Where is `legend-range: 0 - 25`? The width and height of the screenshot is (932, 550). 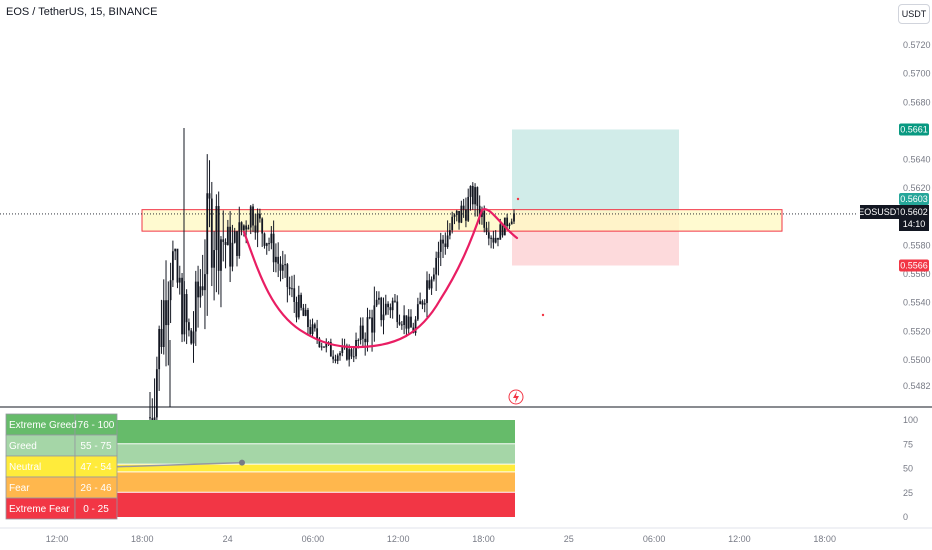
legend-range: 0 - 25 is located at coordinates (96, 509).